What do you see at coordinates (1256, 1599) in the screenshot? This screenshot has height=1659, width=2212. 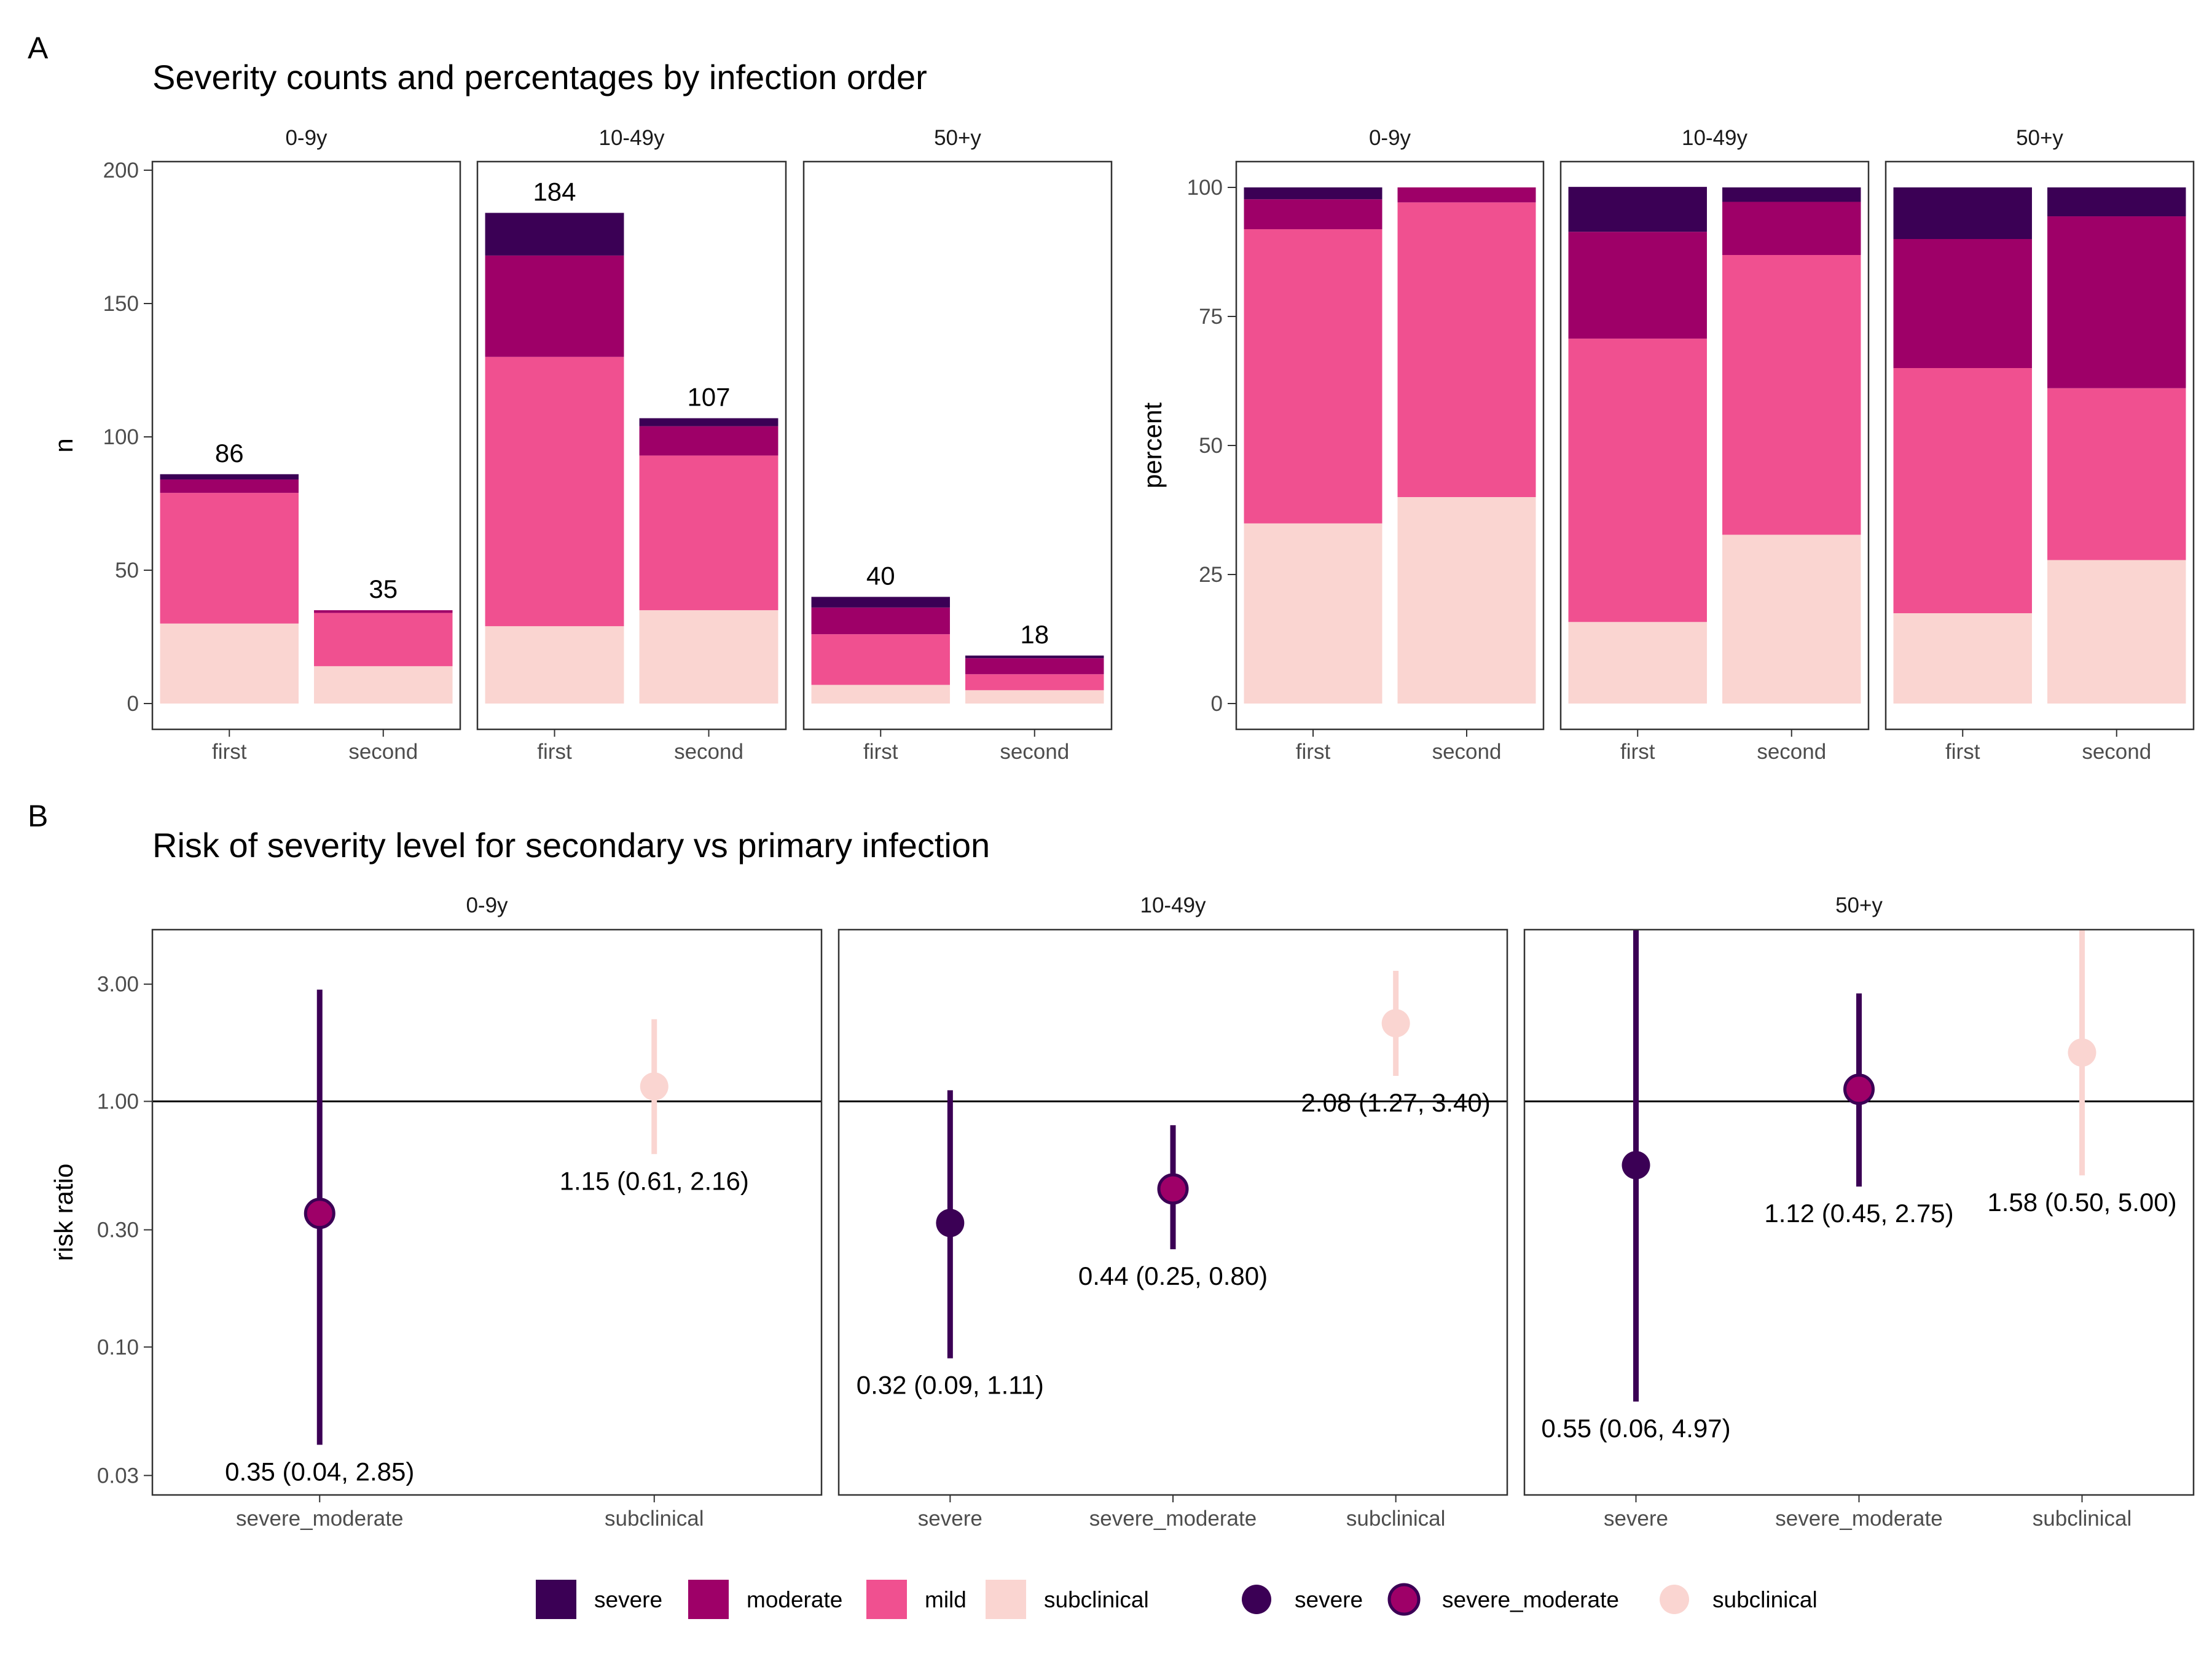 I see `legend-point-severe` at bounding box center [1256, 1599].